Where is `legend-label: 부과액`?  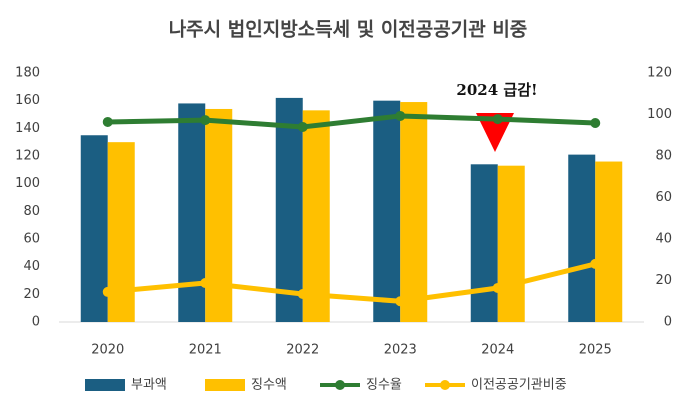
legend-label: 부과액 is located at coordinates (149, 385).